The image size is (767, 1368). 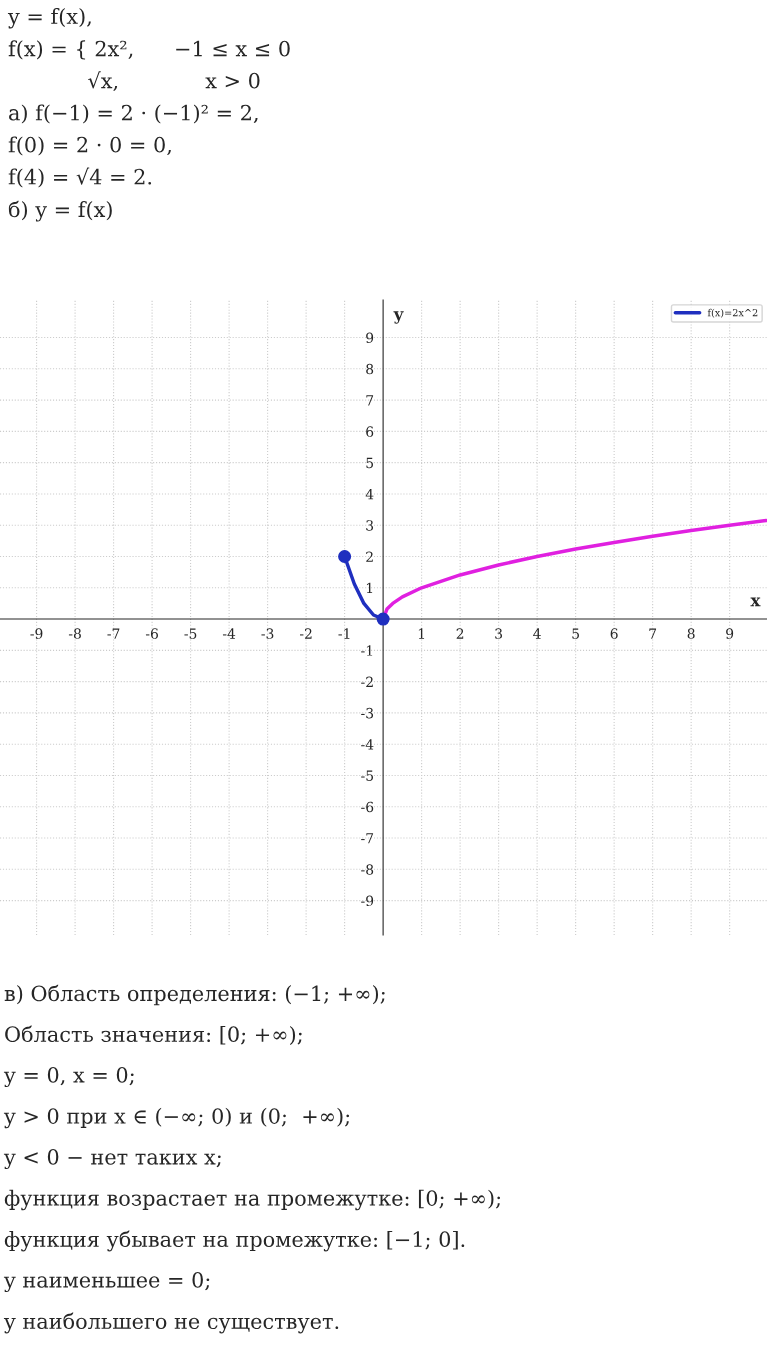 I want to click on x-tick-label: 9, so click(x=730, y=633).